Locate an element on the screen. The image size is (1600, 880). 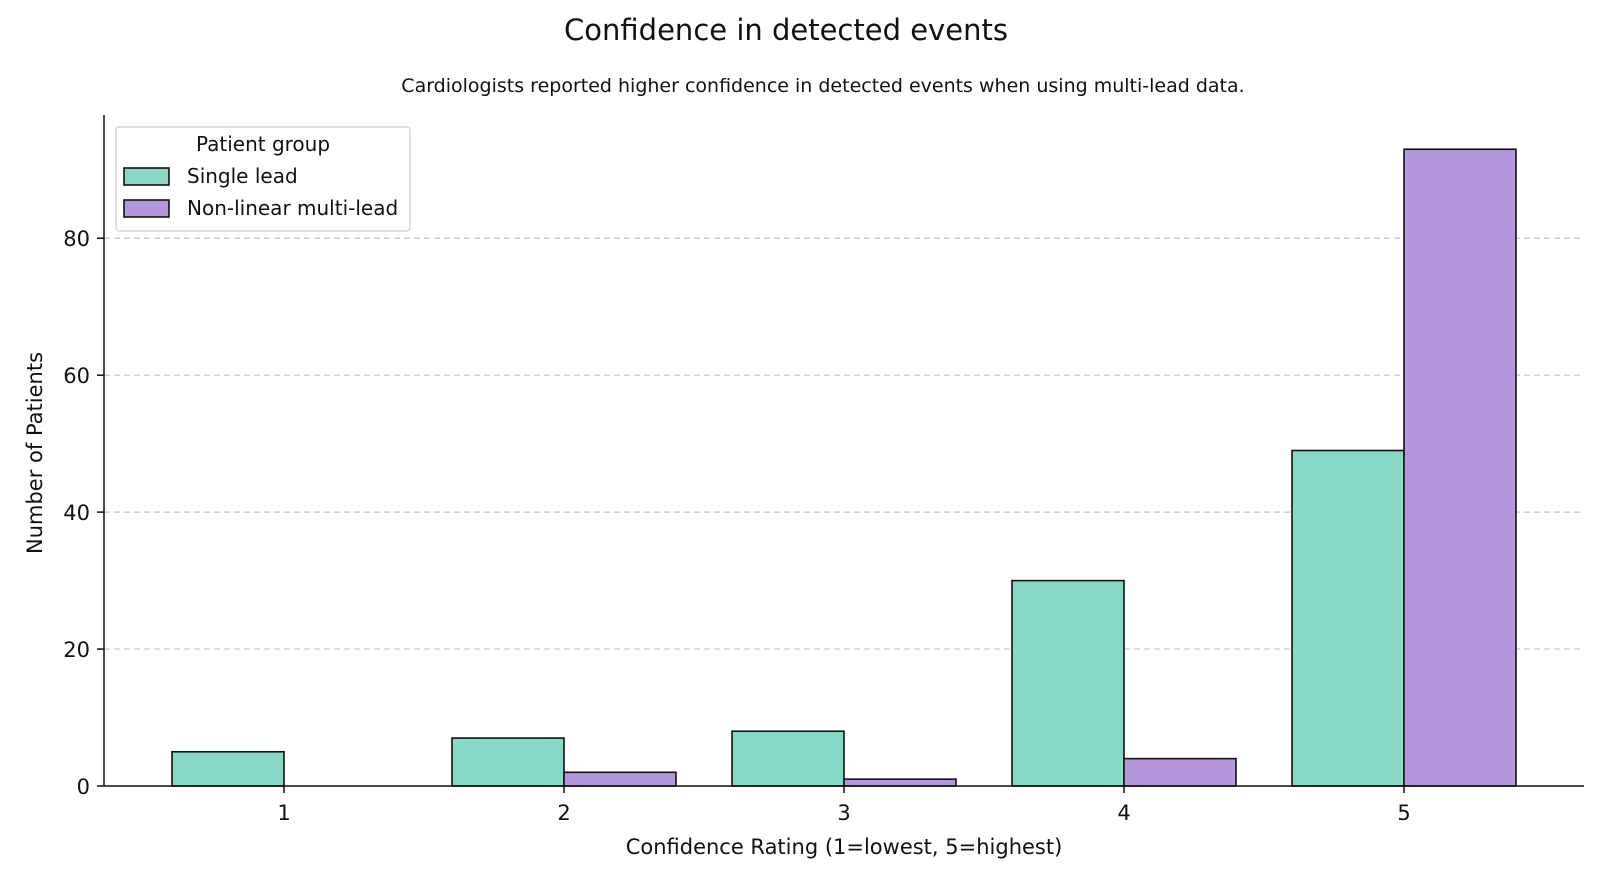
y-tick-label-40: 40 is located at coordinates (76, 513).